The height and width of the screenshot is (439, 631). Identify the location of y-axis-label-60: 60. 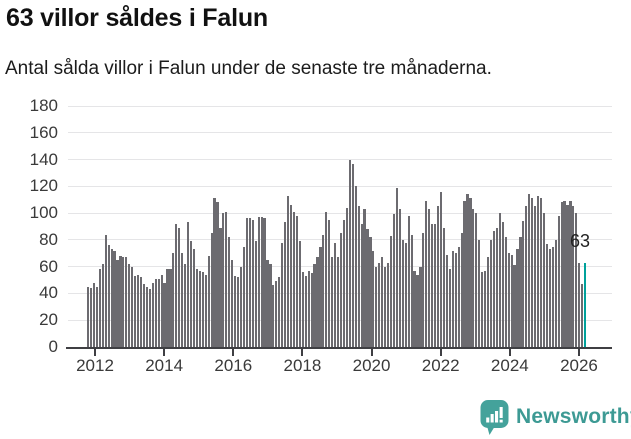
(48, 266).